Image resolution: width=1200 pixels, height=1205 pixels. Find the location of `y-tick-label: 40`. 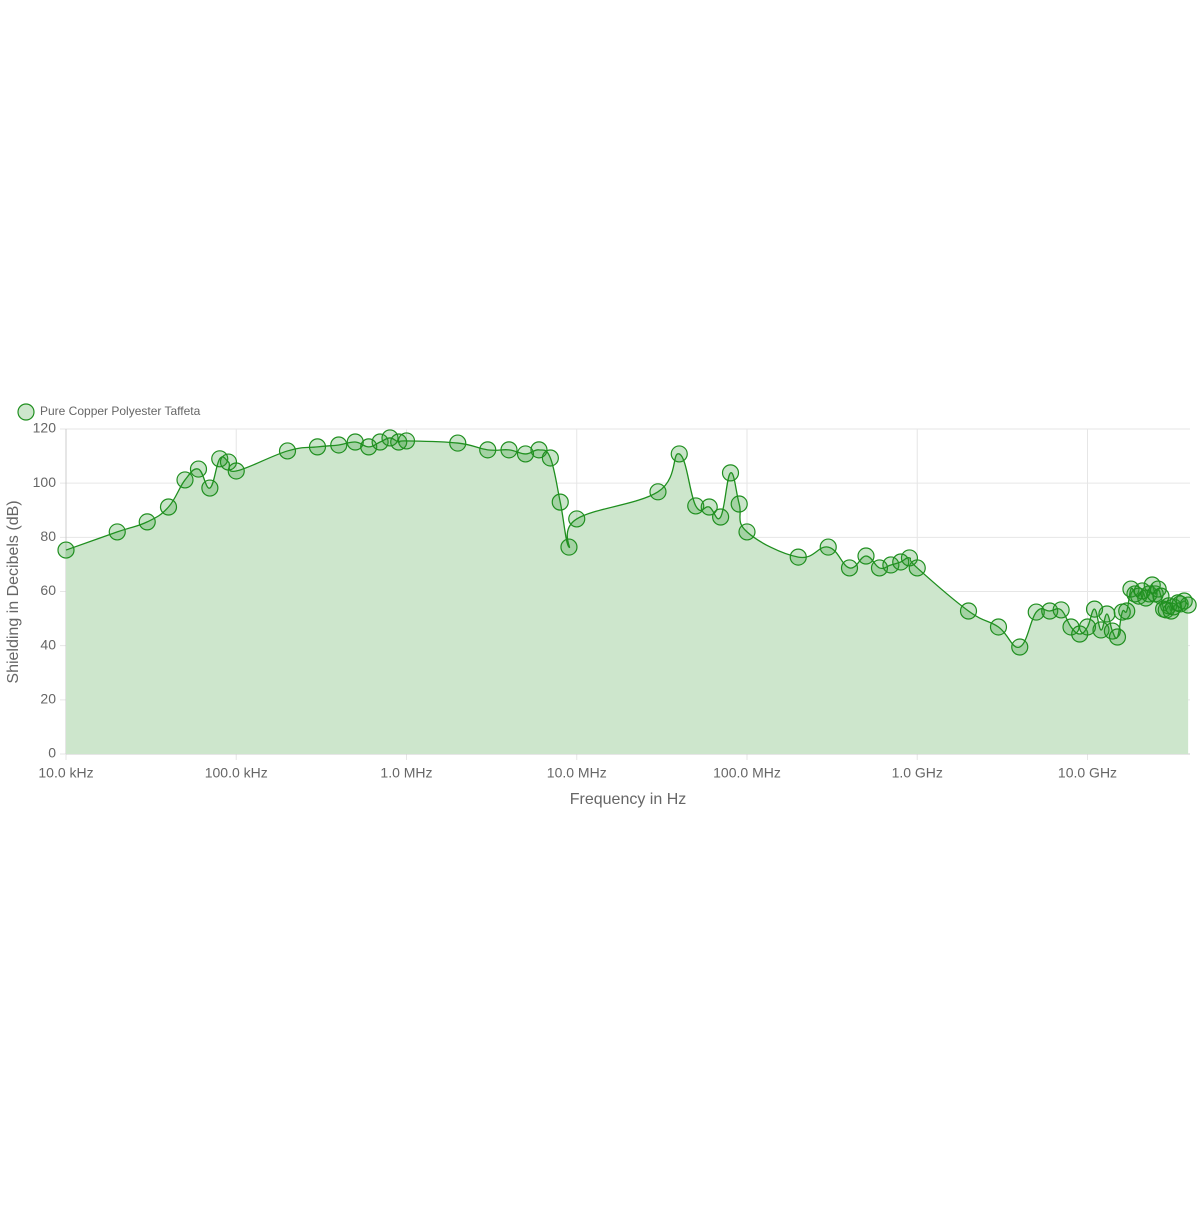

y-tick-label: 40 is located at coordinates (48, 644).